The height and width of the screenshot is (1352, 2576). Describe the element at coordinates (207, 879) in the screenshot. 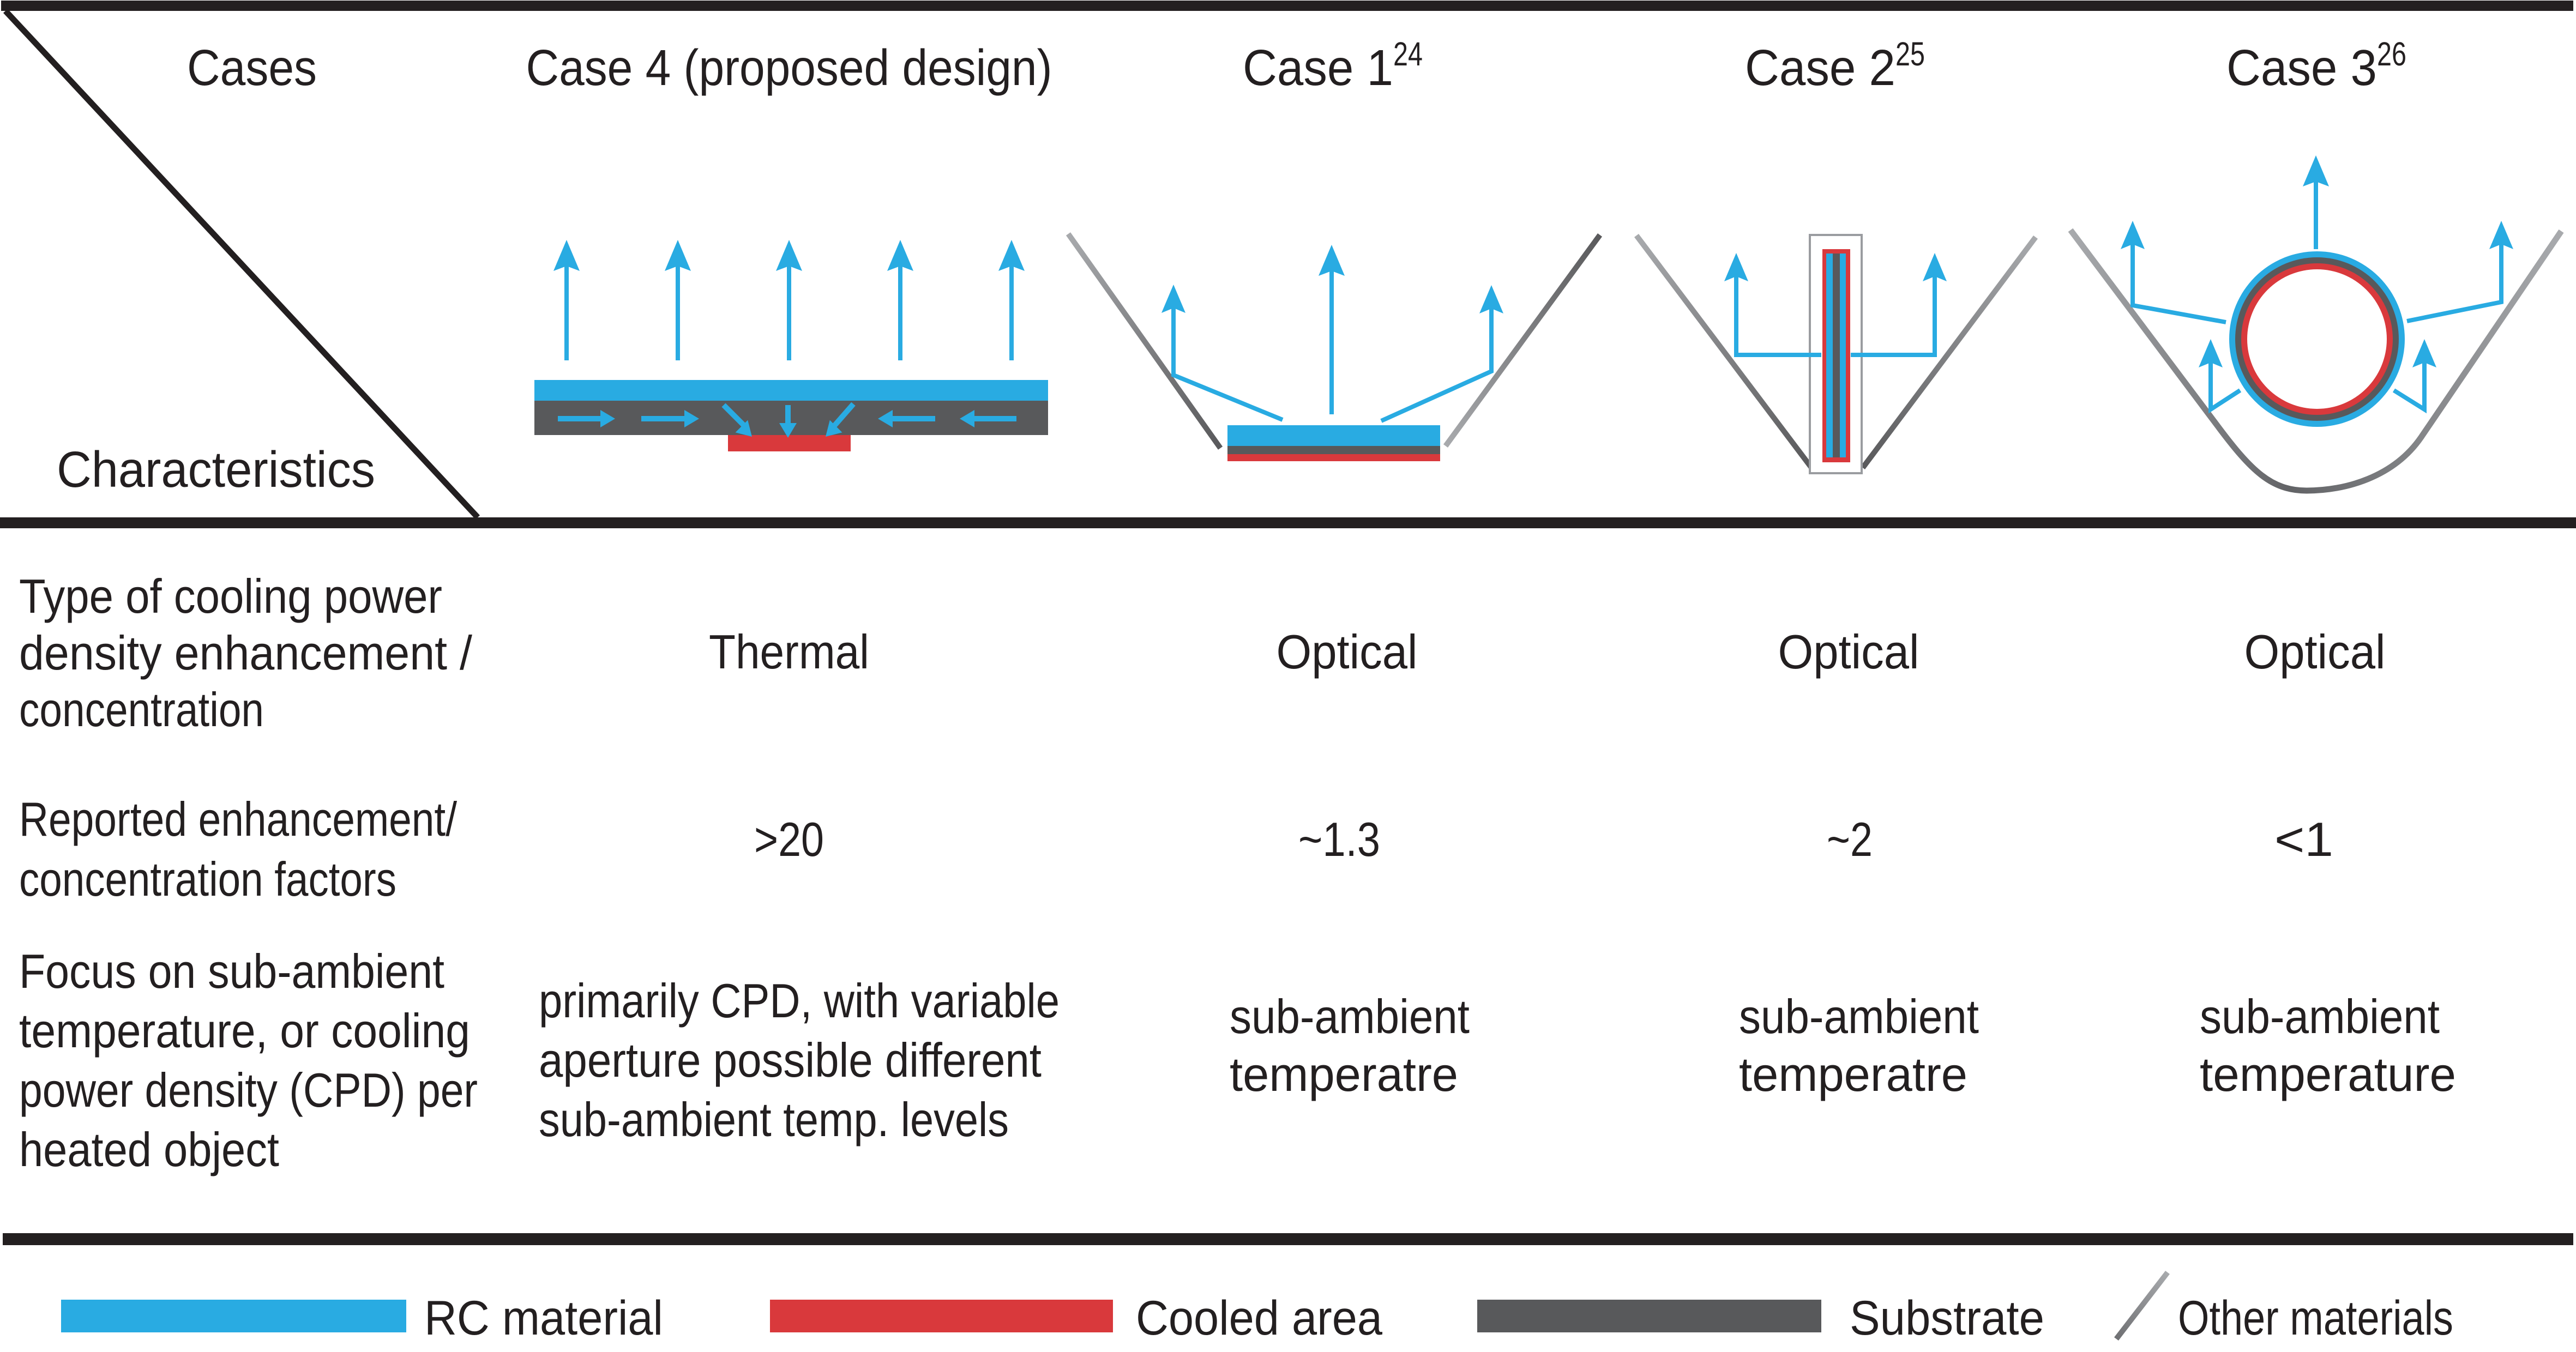

I see `svg-text: concentration factors` at that location.